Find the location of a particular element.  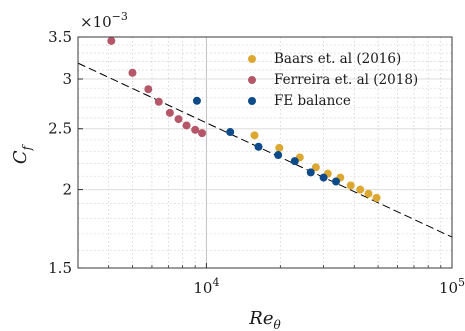

x-tick-label: 10⁴ is located at coordinates (206, 286).